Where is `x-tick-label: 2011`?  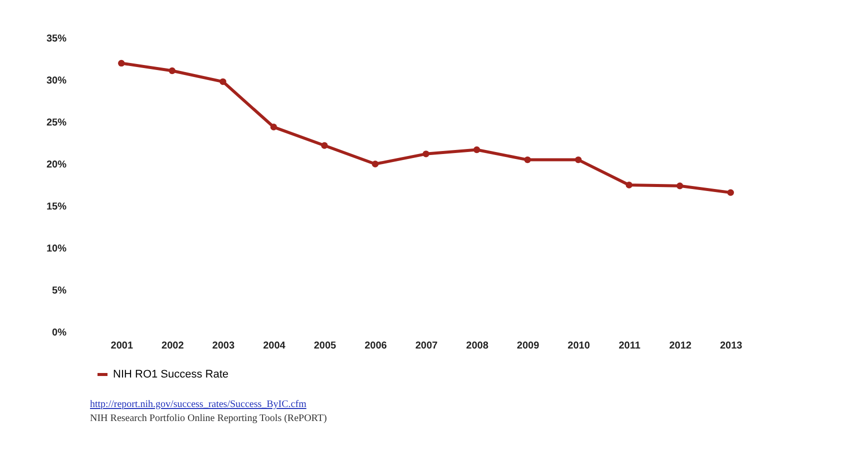 x-tick-label: 2011 is located at coordinates (629, 346).